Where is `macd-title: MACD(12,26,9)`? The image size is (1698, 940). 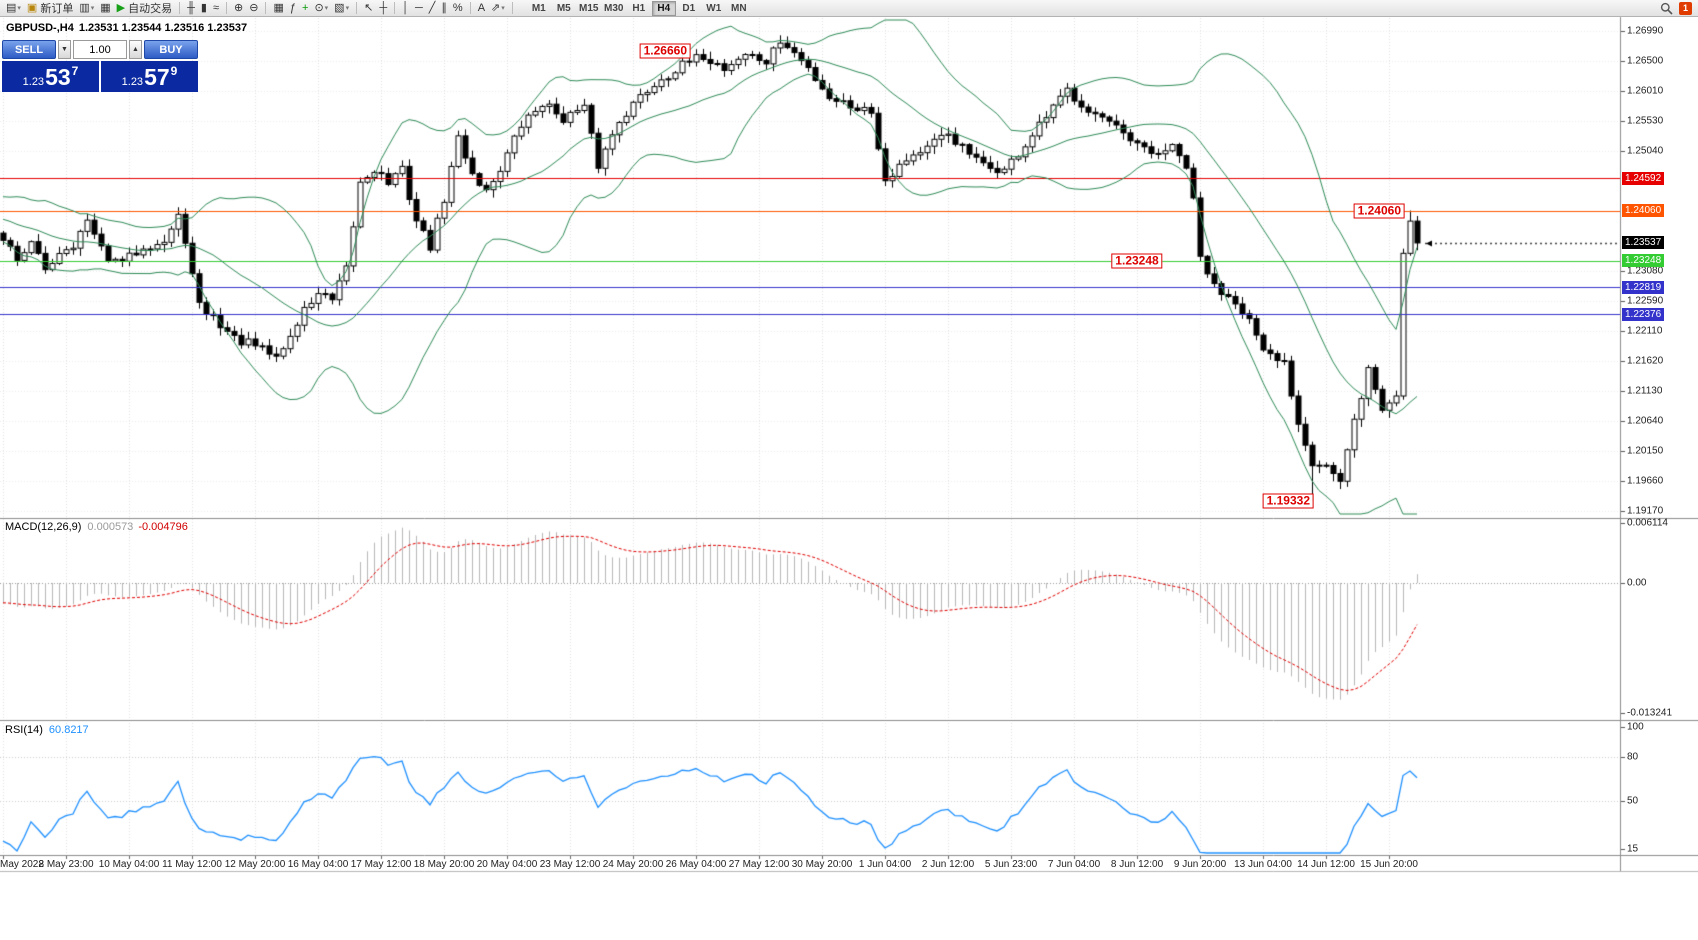 macd-title: MACD(12,26,9) is located at coordinates (43, 527).